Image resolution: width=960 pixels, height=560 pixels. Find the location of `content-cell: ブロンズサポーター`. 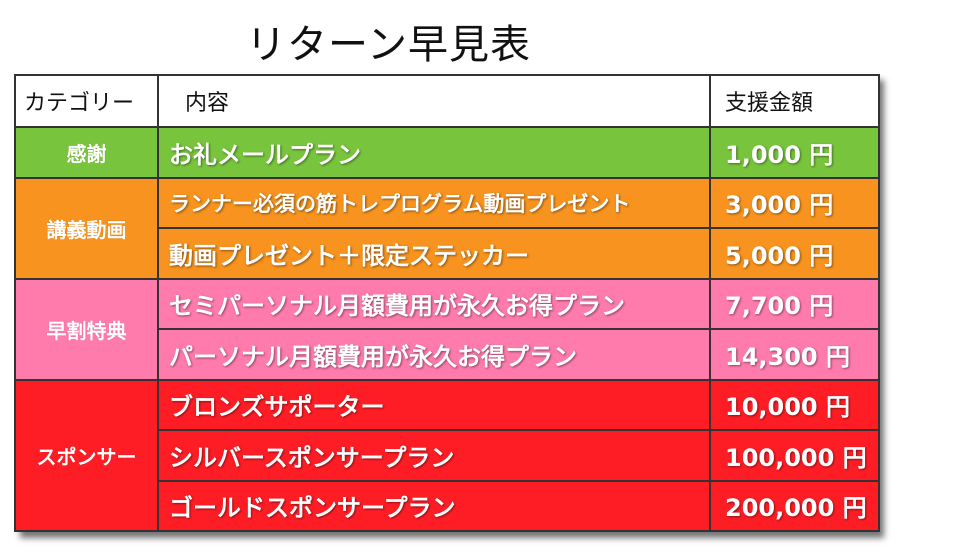

content-cell: ブロンズサポーター is located at coordinates (434, 404).